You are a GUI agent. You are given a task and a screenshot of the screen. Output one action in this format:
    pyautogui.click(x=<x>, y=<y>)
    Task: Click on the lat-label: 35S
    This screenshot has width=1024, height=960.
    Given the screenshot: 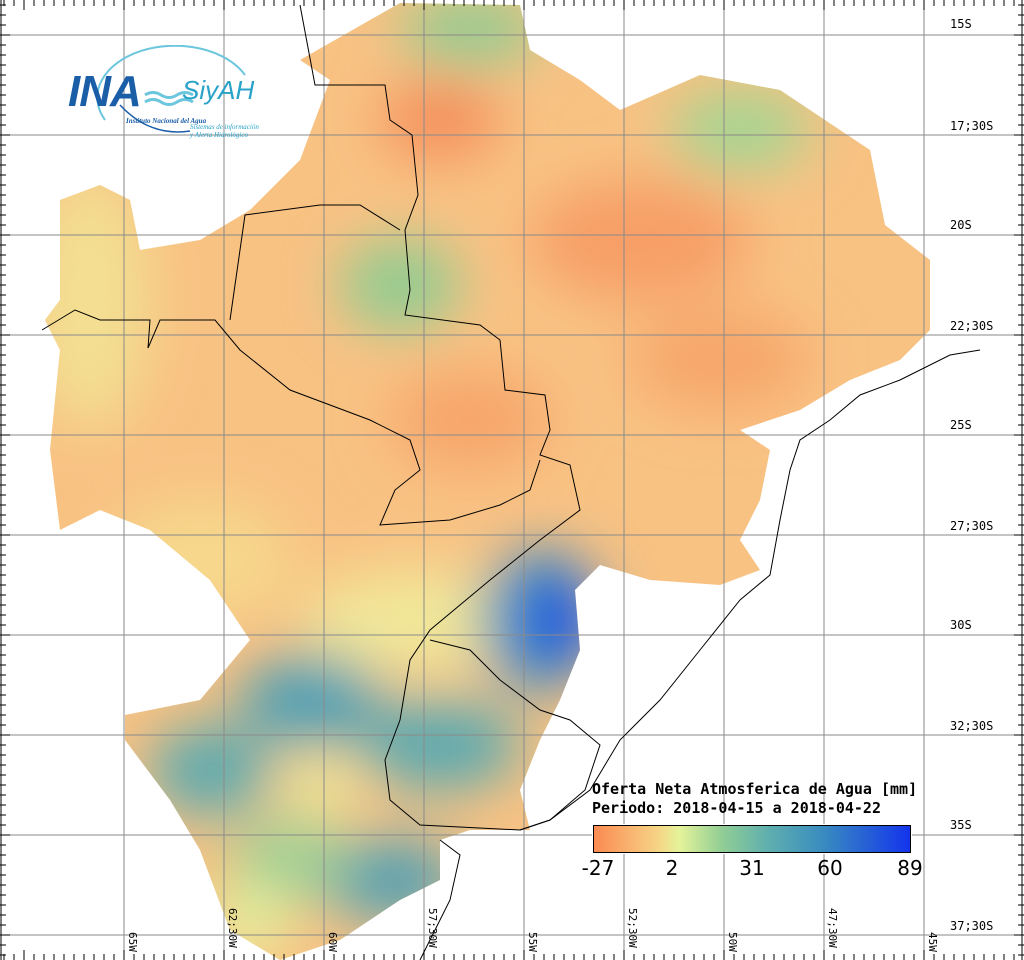 What is the action you would take?
    pyautogui.click(x=961, y=825)
    